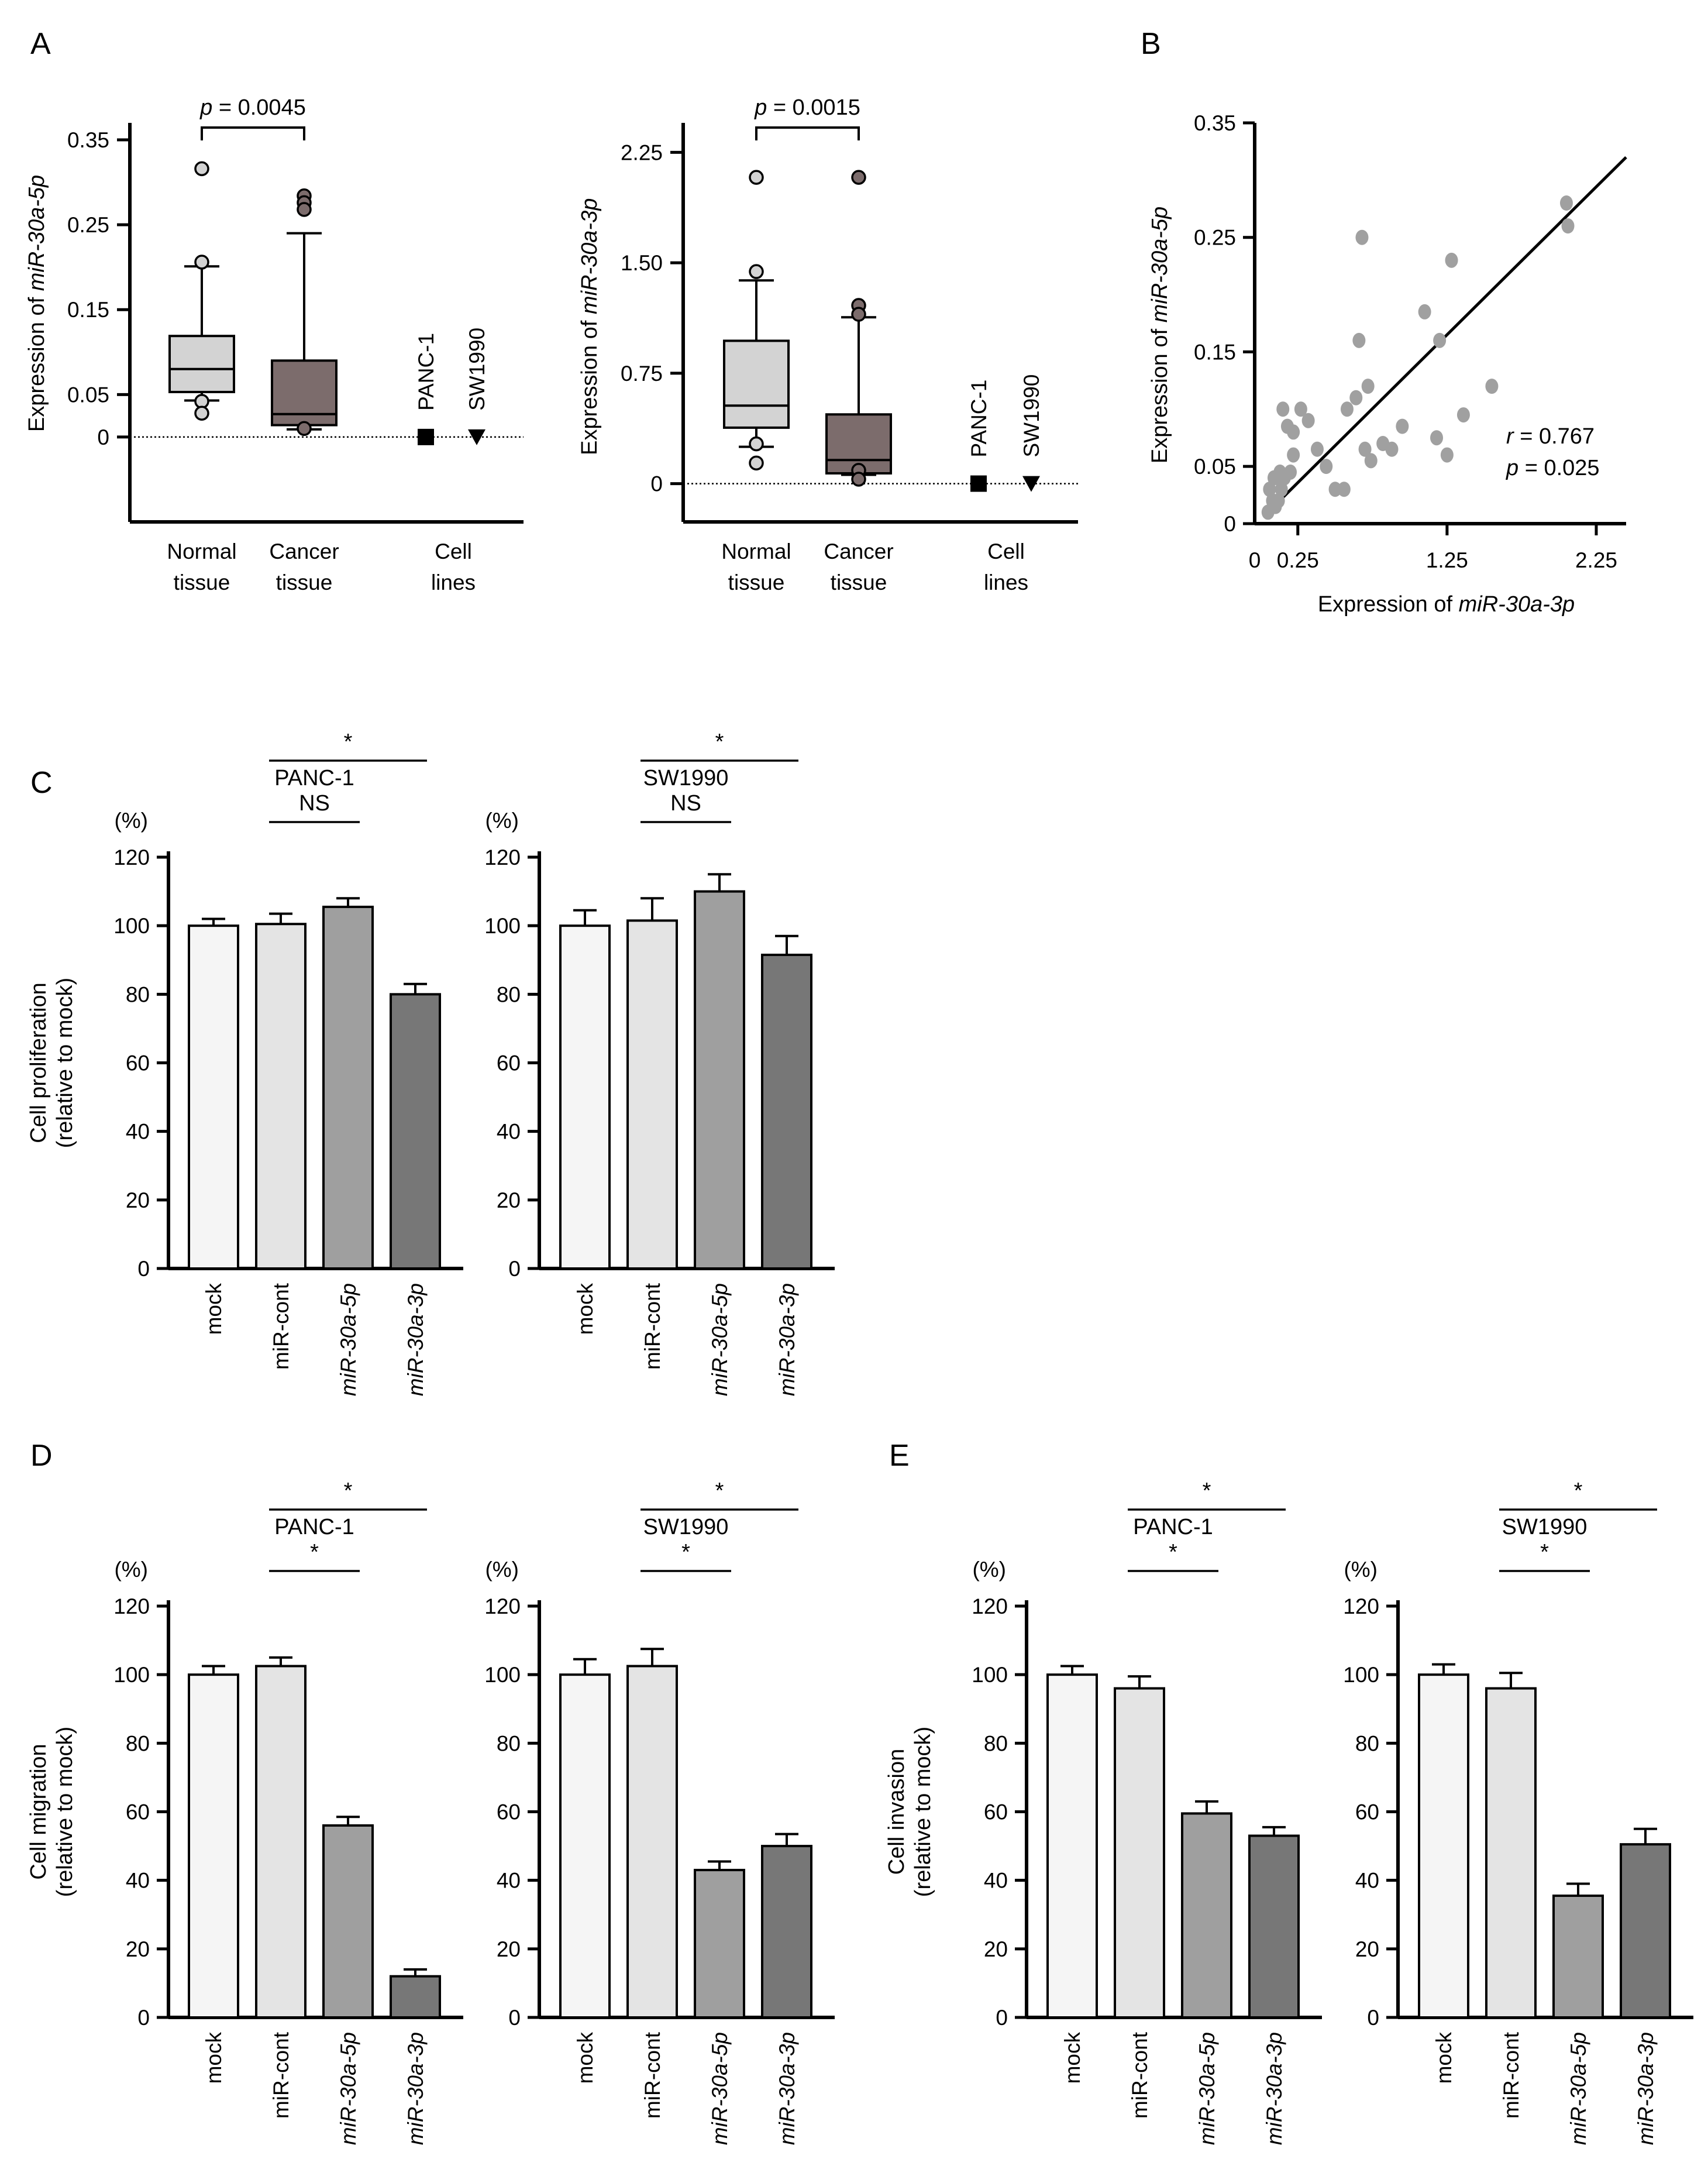  Describe the element at coordinates (37, 361) in the screenshot. I see `y-axis-label-part-0: Expression of` at that location.